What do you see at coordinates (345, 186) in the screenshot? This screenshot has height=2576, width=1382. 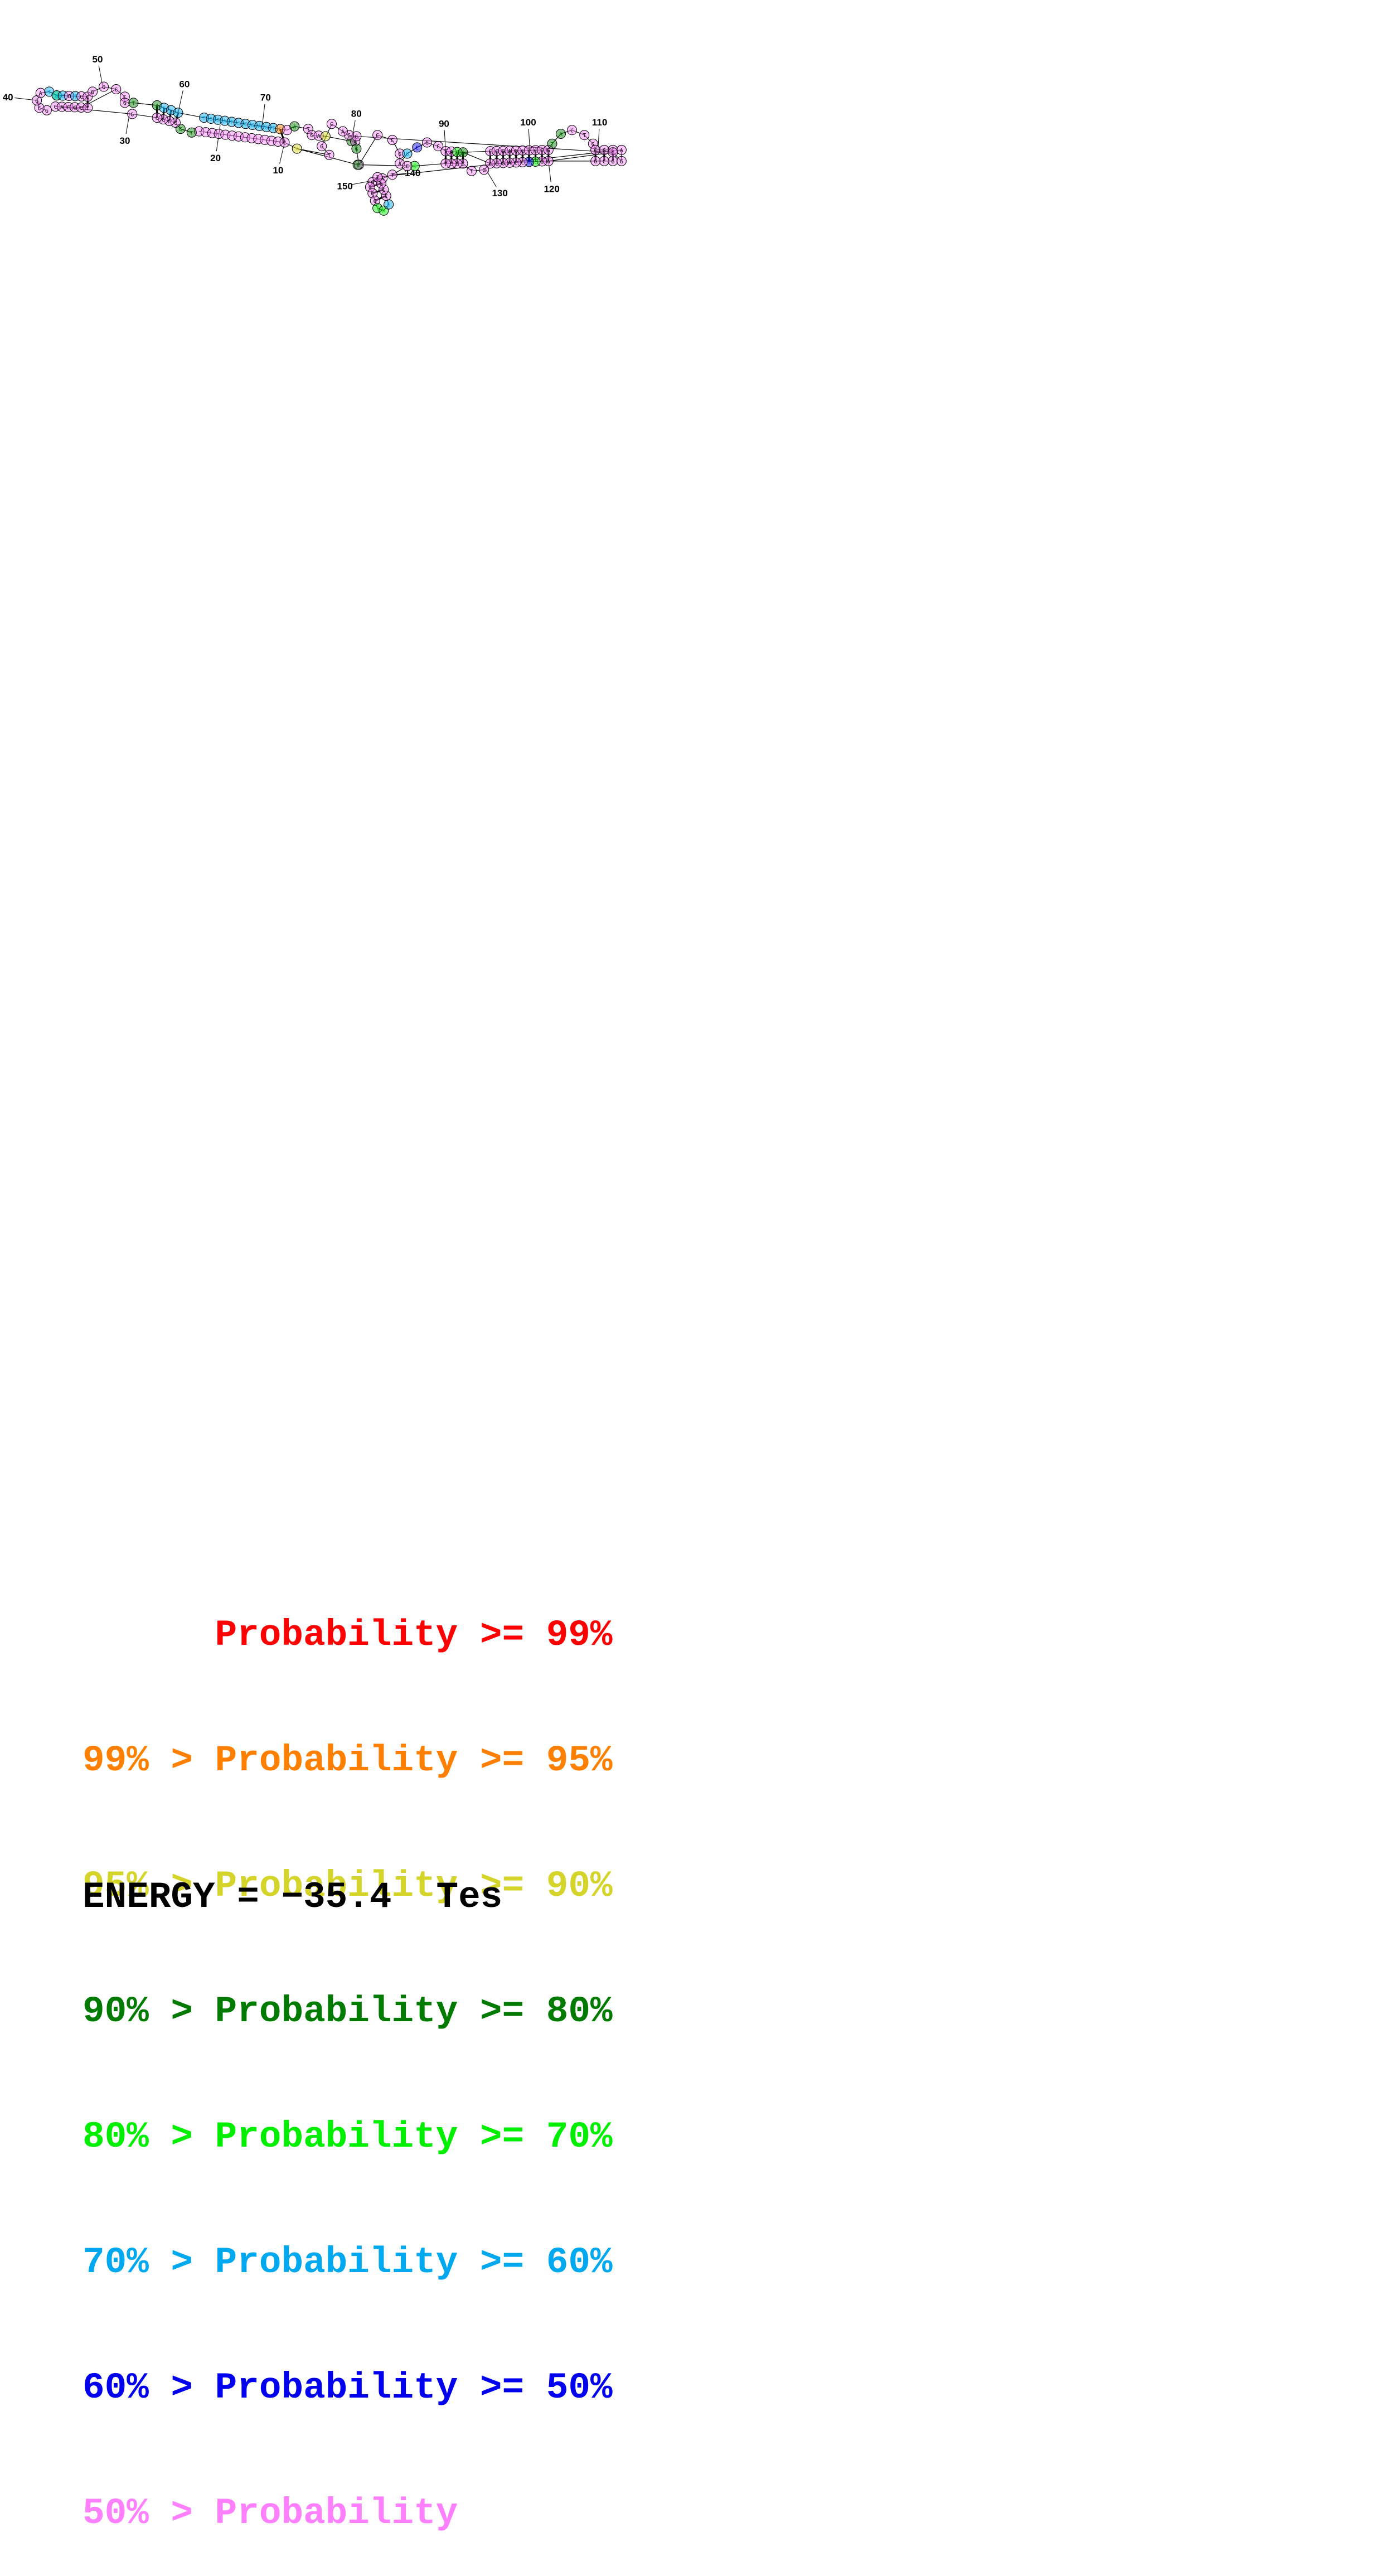 I see `position-label: 150` at bounding box center [345, 186].